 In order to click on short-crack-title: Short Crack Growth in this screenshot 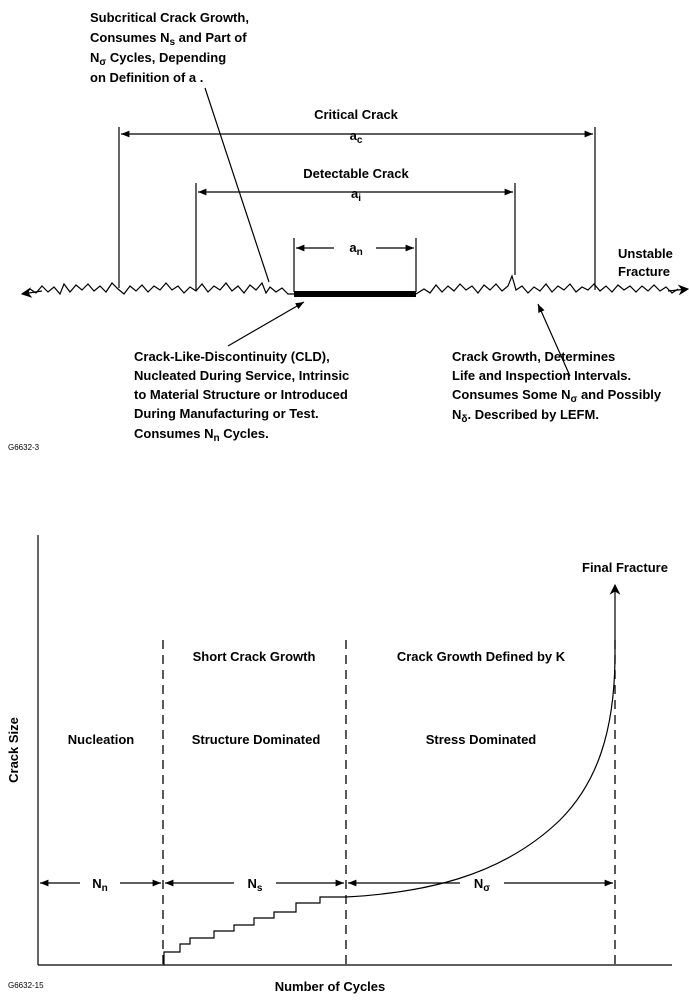, I will do `click(254, 656)`.